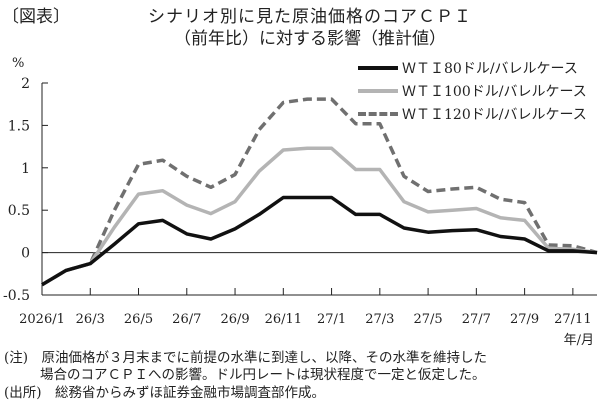 This screenshot has width=600, height=412. I want to click on legend-swatch-black-solid, so click(378, 68).